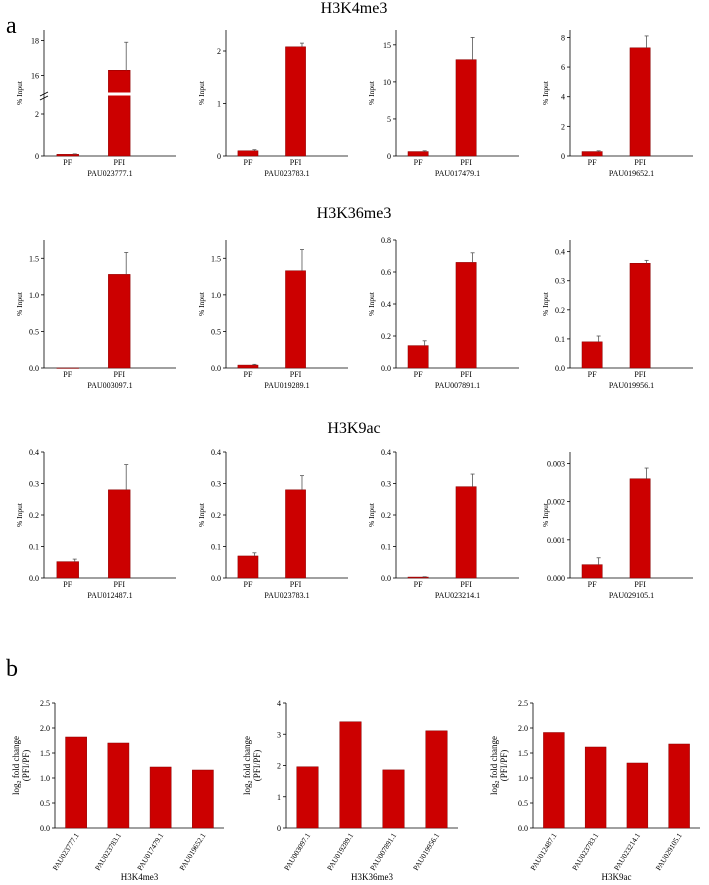 This screenshot has height=885, width=709. I want to click on y-tick-label: 0.001, so click(556, 540).